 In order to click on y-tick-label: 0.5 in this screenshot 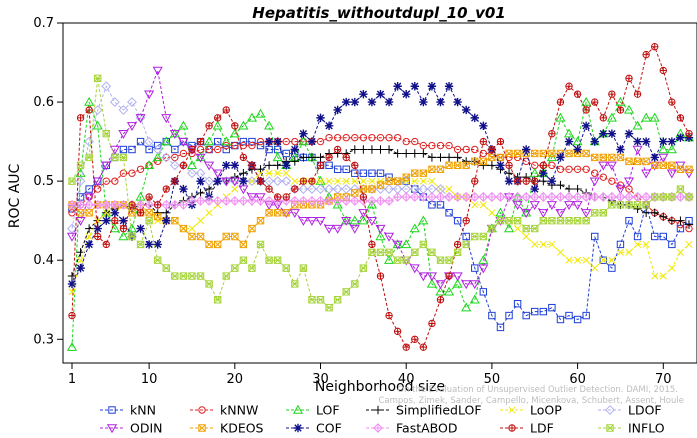, I will do `click(43, 181)`.